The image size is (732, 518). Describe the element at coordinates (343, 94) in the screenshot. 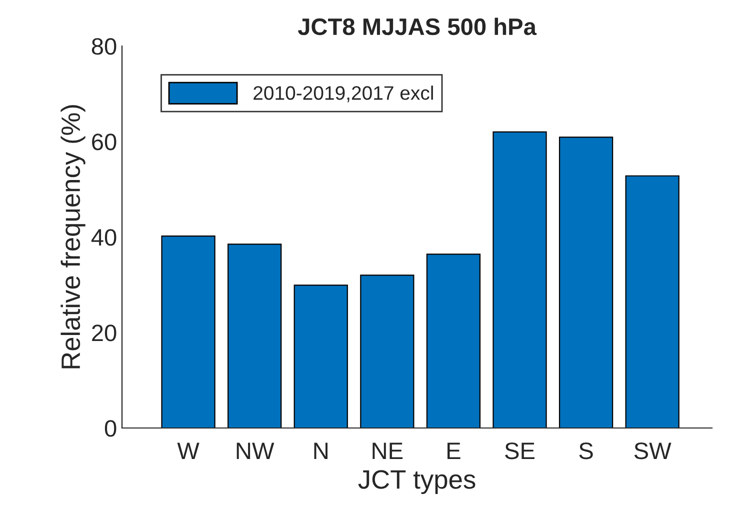

I see `legend-label: 2010-2019,2017 excl` at that location.